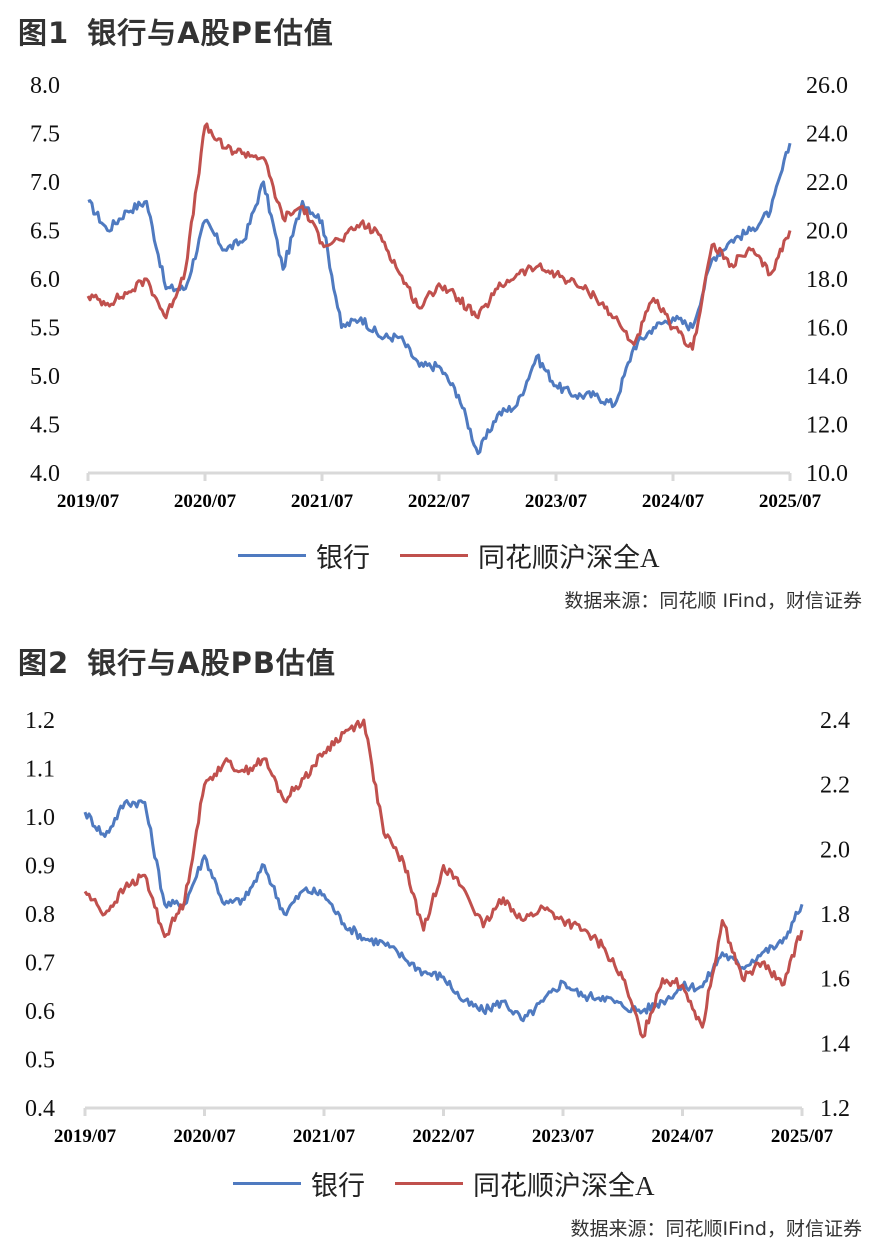 The image size is (888, 1251). I want to click on y-right-tick-label: 14.0, so click(827, 377).